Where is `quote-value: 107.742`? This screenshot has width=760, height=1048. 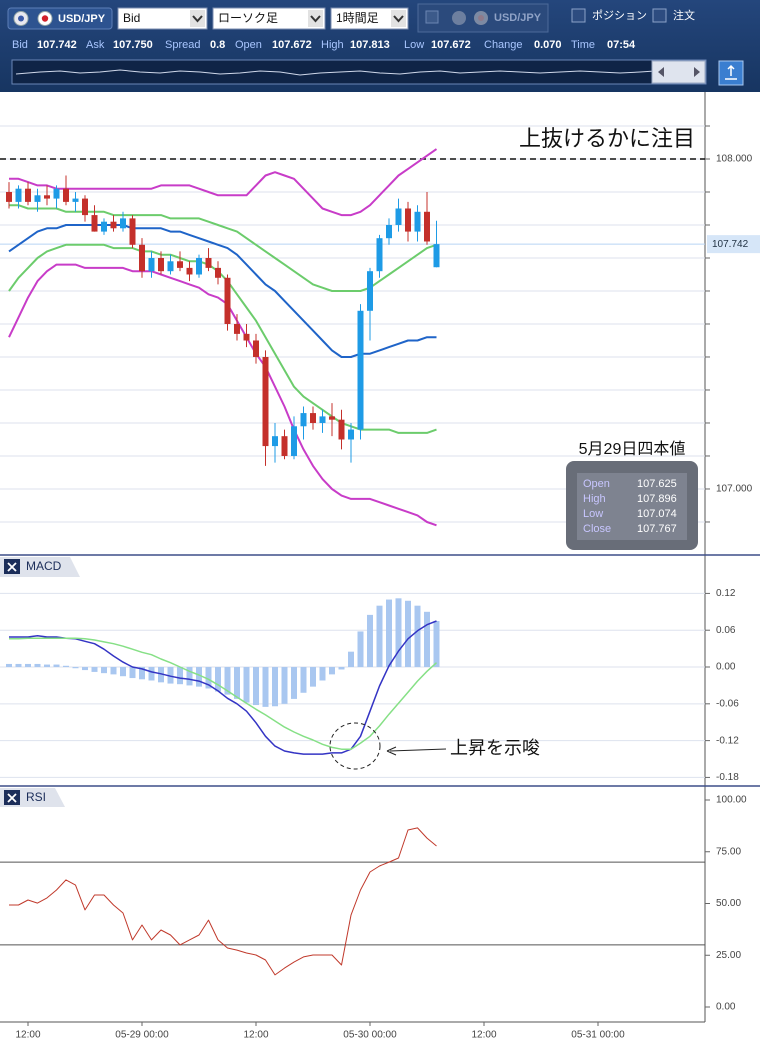
quote-value: 107.742 is located at coordinates (57, 45).